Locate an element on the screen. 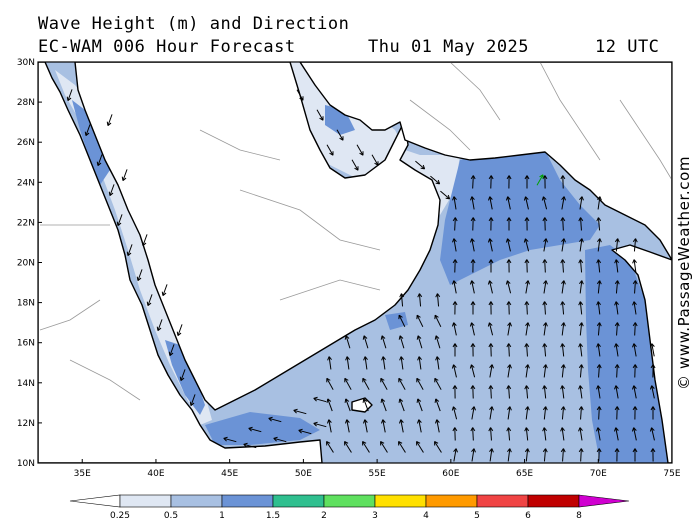 The image size is (700, 525). lon-tick-label: 50E is located at coordinates (303, 474).